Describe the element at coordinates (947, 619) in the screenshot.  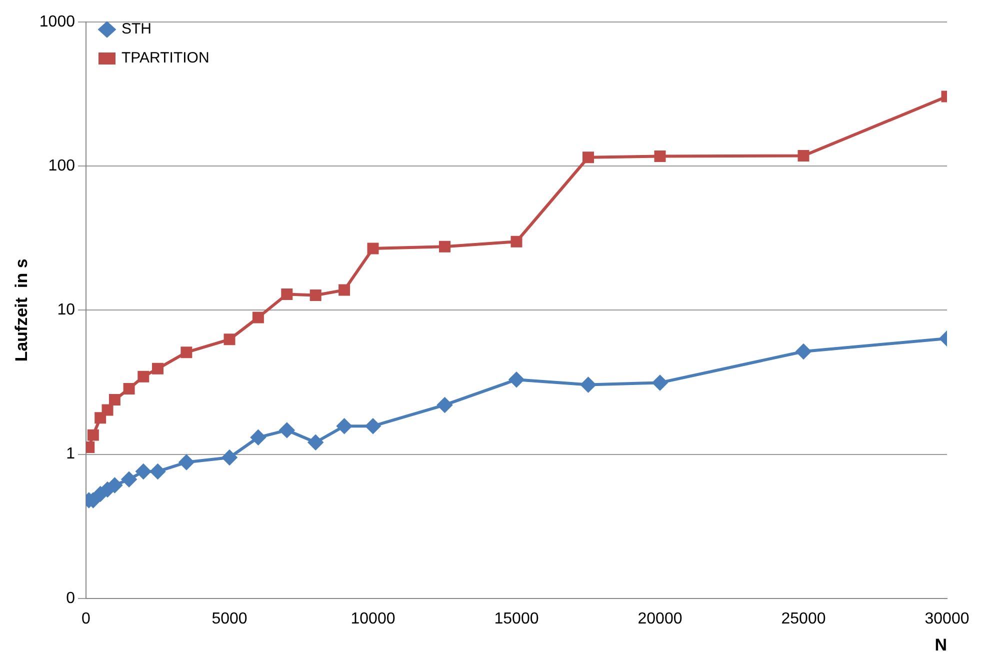
I see `x-tick-label: 30000` at that location.